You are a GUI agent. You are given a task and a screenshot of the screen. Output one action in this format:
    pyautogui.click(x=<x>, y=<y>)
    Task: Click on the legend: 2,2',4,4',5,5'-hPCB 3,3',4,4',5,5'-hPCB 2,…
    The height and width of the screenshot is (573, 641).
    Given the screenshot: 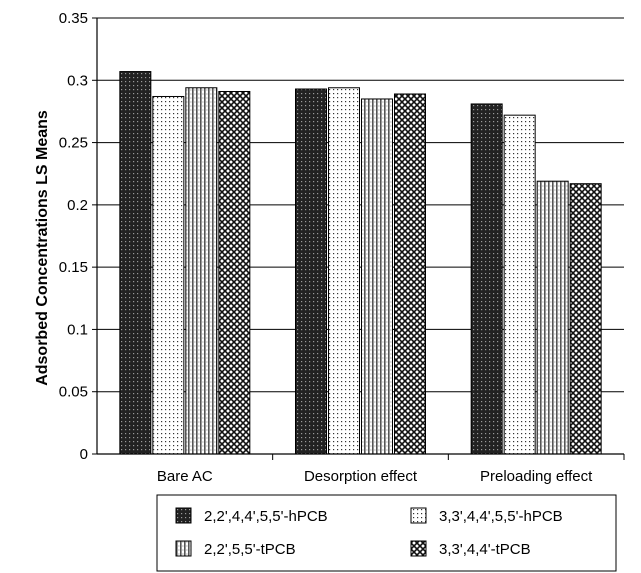 What is the action you would take?
    pyautogui.click(x=386, y=533)
    